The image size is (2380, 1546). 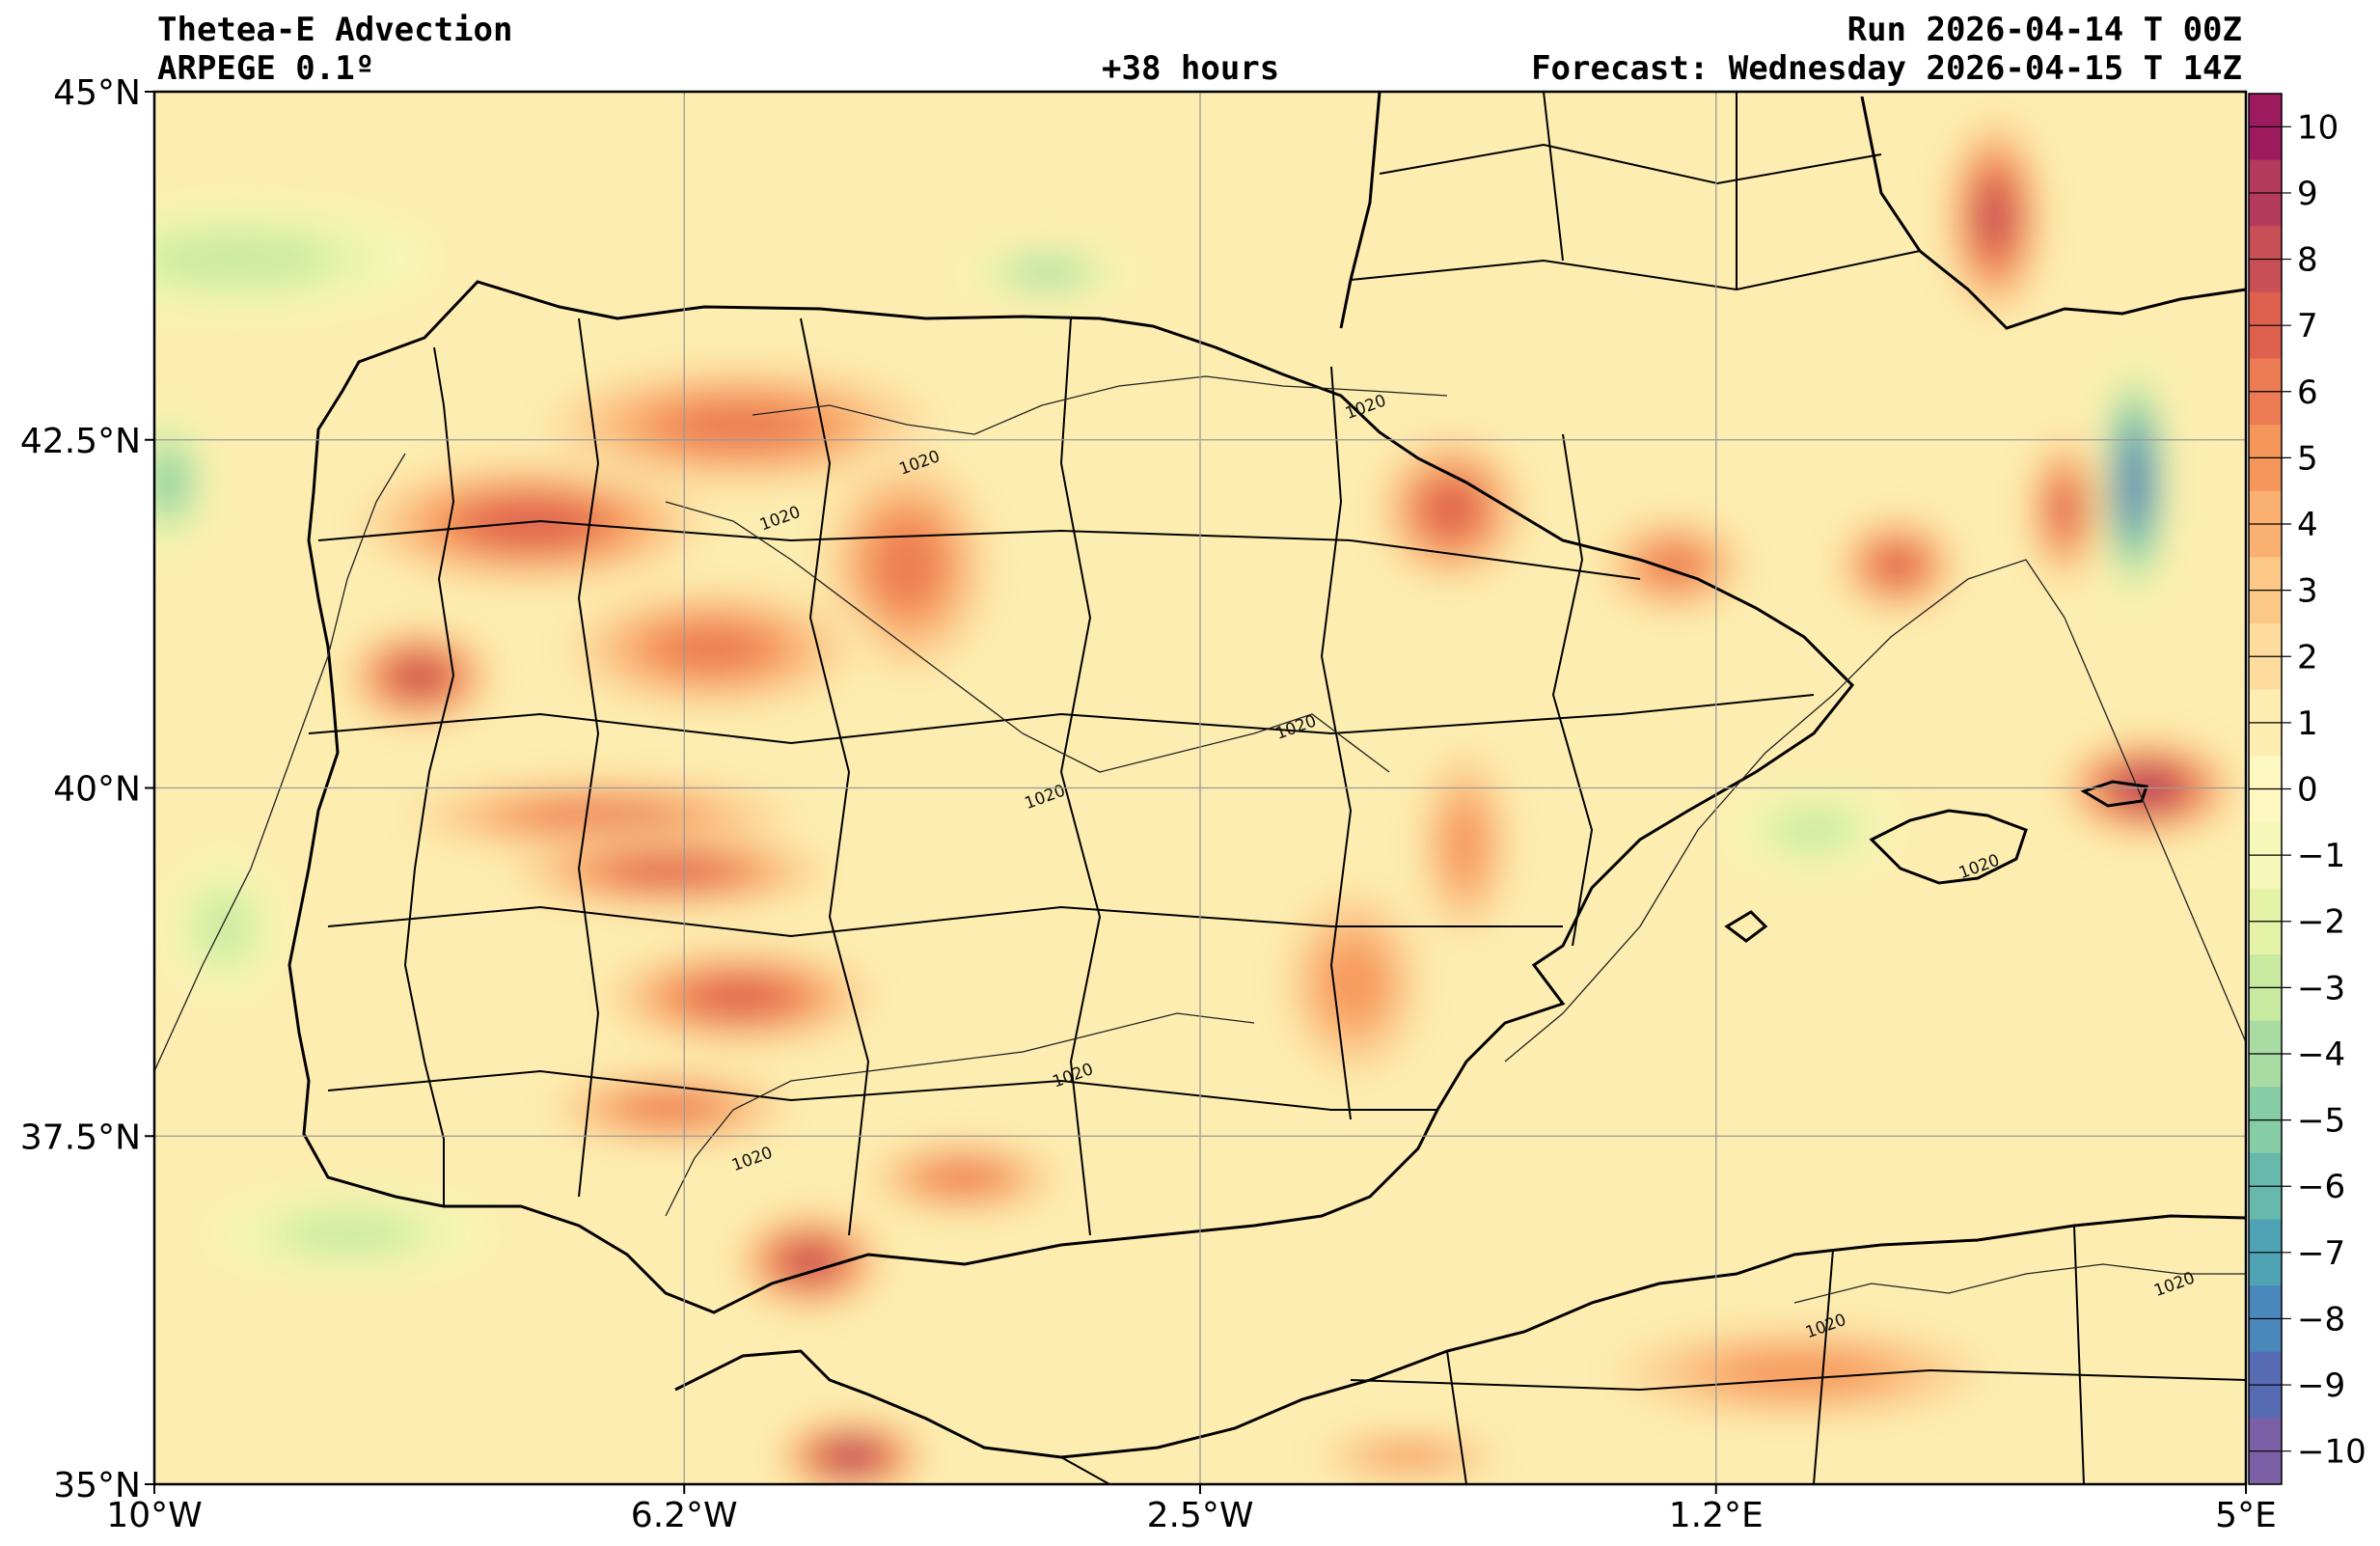 What do you see at coordinates (684, 1515) in the screenshot?
I see `x-tick-label-1: 6.2°W` at bounding box center [684, 1515].